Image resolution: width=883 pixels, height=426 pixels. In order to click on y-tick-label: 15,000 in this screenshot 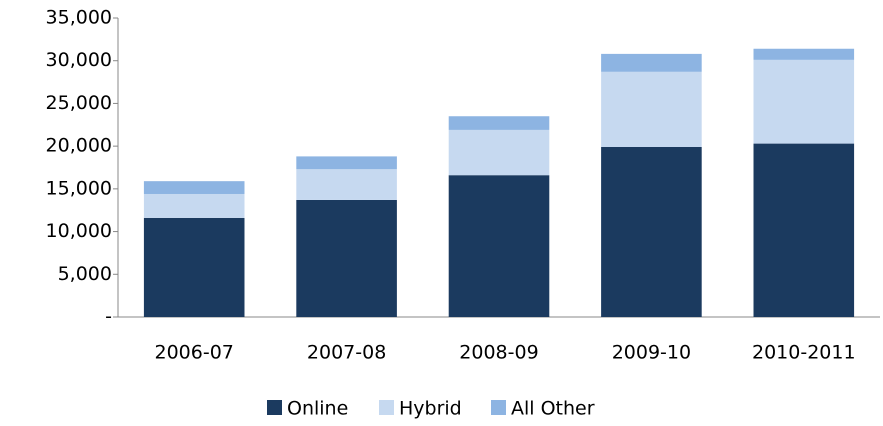, I will do `click(79, 188)`.